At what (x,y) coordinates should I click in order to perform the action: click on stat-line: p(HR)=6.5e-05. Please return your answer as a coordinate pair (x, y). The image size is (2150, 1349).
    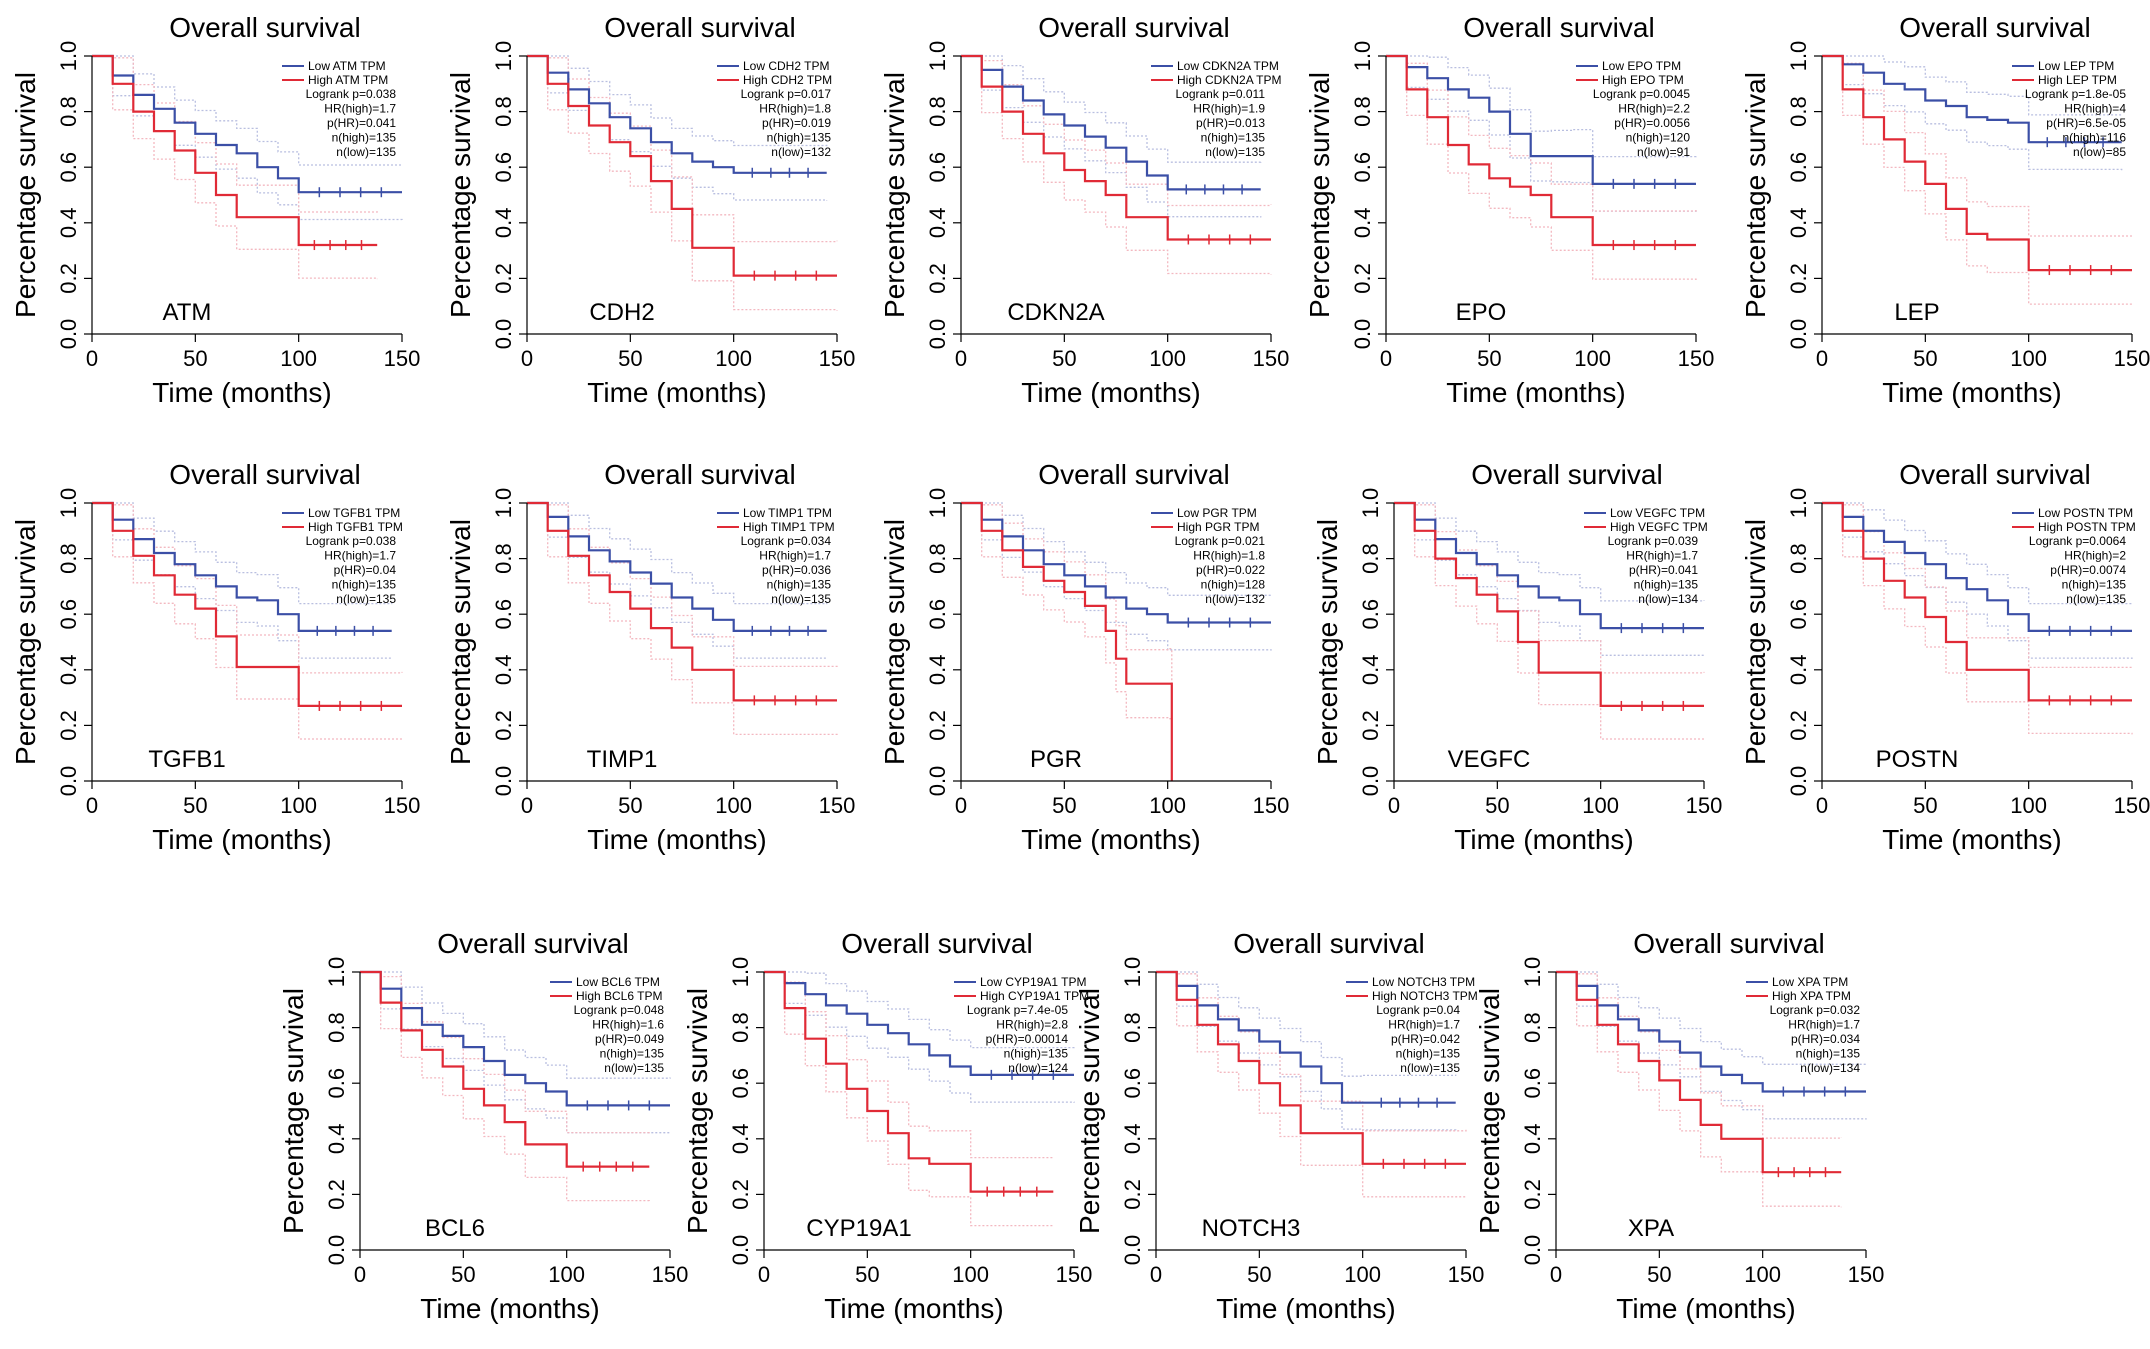
    Looking at the image, I should click on (2086, 123).